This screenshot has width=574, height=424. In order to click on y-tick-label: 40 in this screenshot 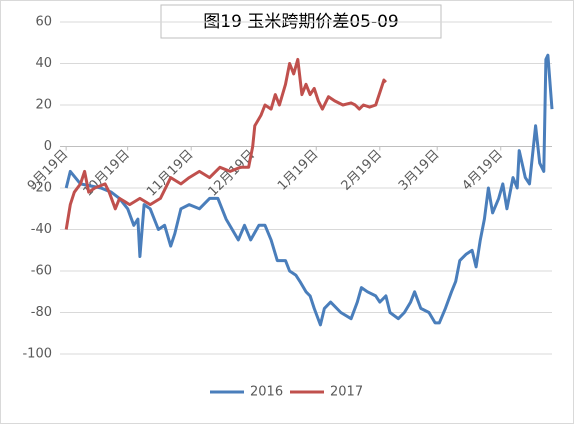, I will do `click(43, 63)`.